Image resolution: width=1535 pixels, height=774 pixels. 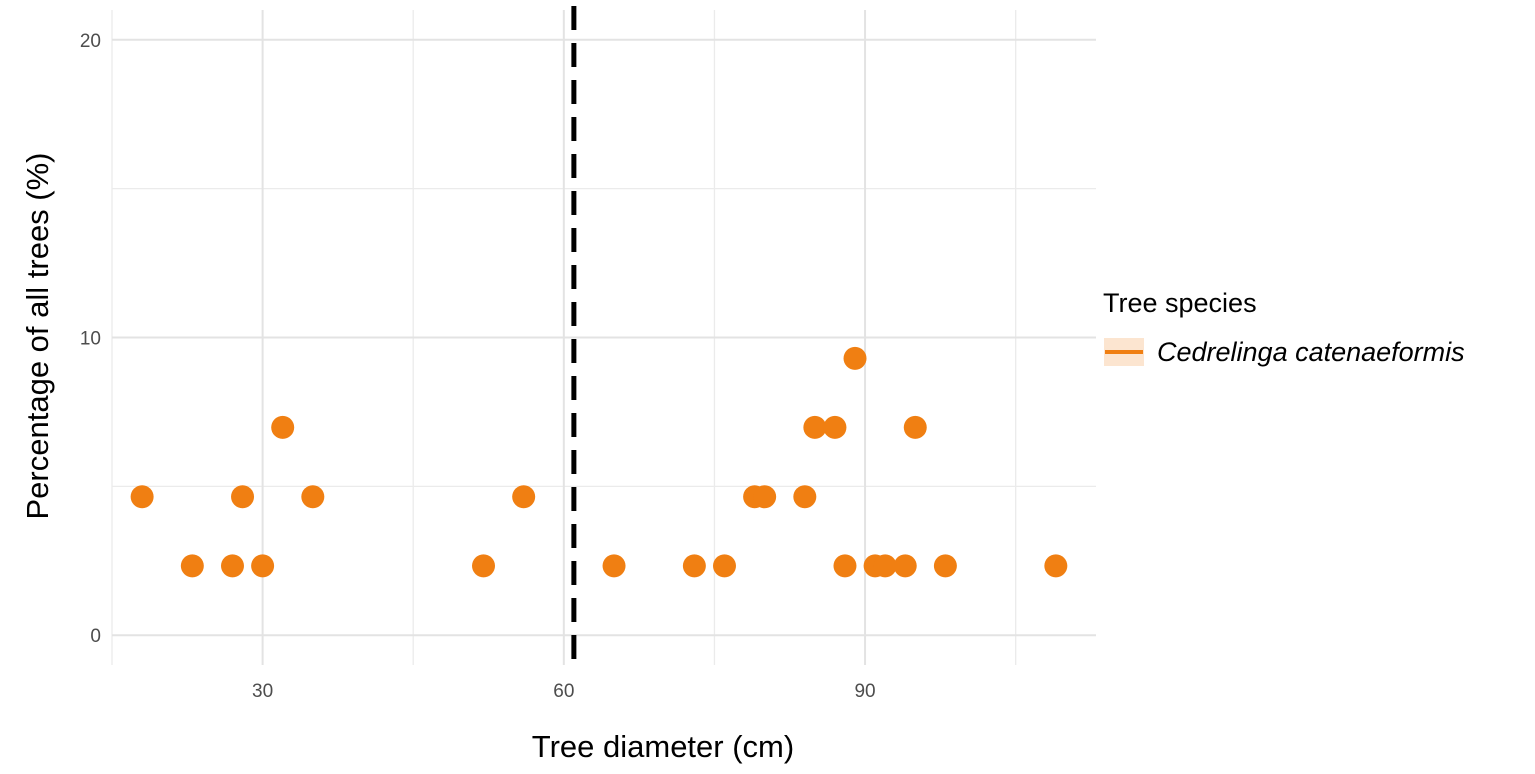 What do you see at coordinates (663, 746) in the screenshot?
I see `x-axis-title: Tree diameter (cm)` at bounding box center [663, 746].